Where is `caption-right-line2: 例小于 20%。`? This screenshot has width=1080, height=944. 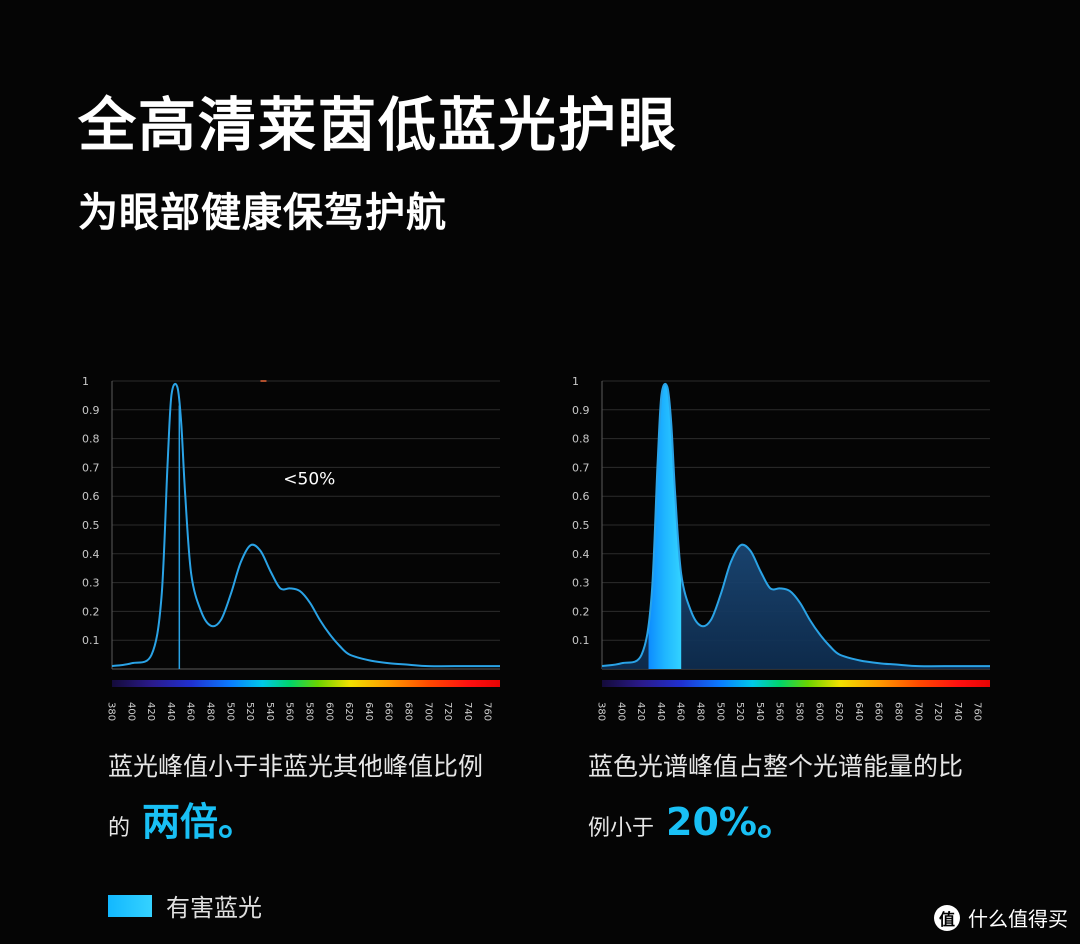 caption-right-line2: 例小于 20%。 is located at coordinates (691, 823).